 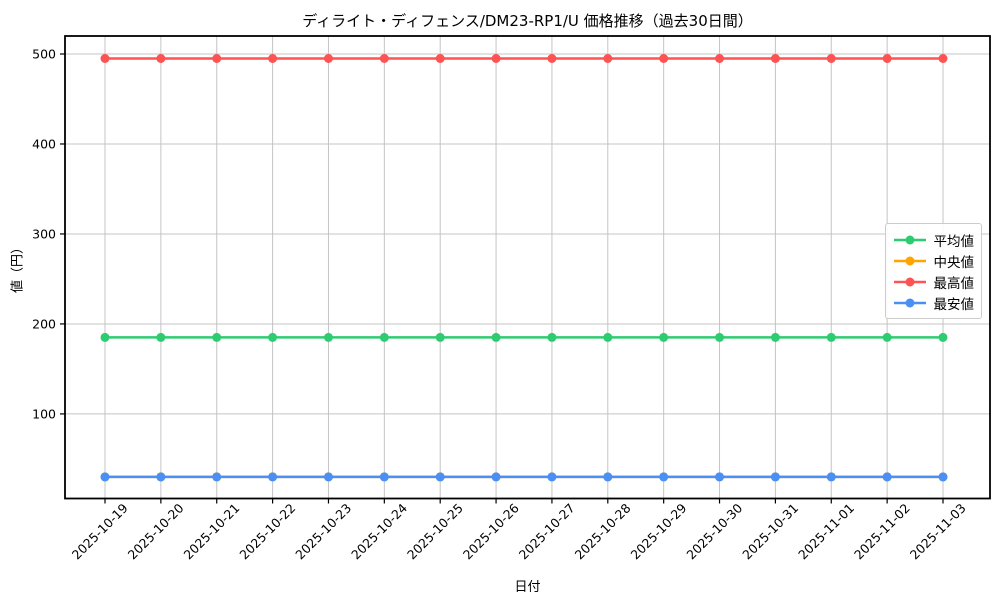 I want to click on legend-dot-median, so click(x=910, y=260).